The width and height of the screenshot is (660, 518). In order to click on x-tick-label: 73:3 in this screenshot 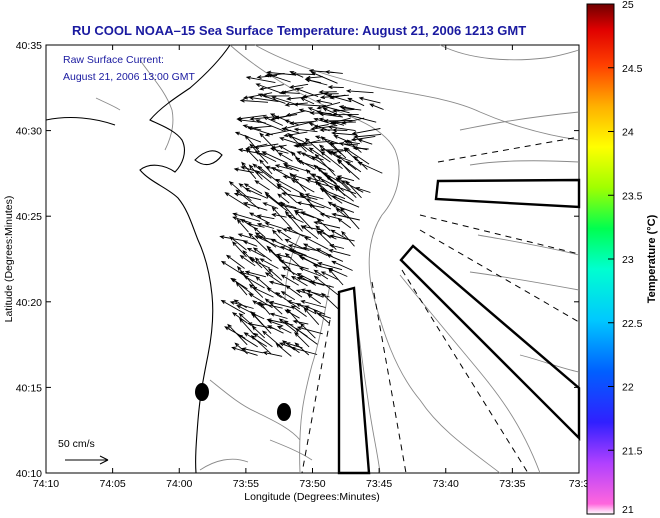, I will do `click(579, 484)`.